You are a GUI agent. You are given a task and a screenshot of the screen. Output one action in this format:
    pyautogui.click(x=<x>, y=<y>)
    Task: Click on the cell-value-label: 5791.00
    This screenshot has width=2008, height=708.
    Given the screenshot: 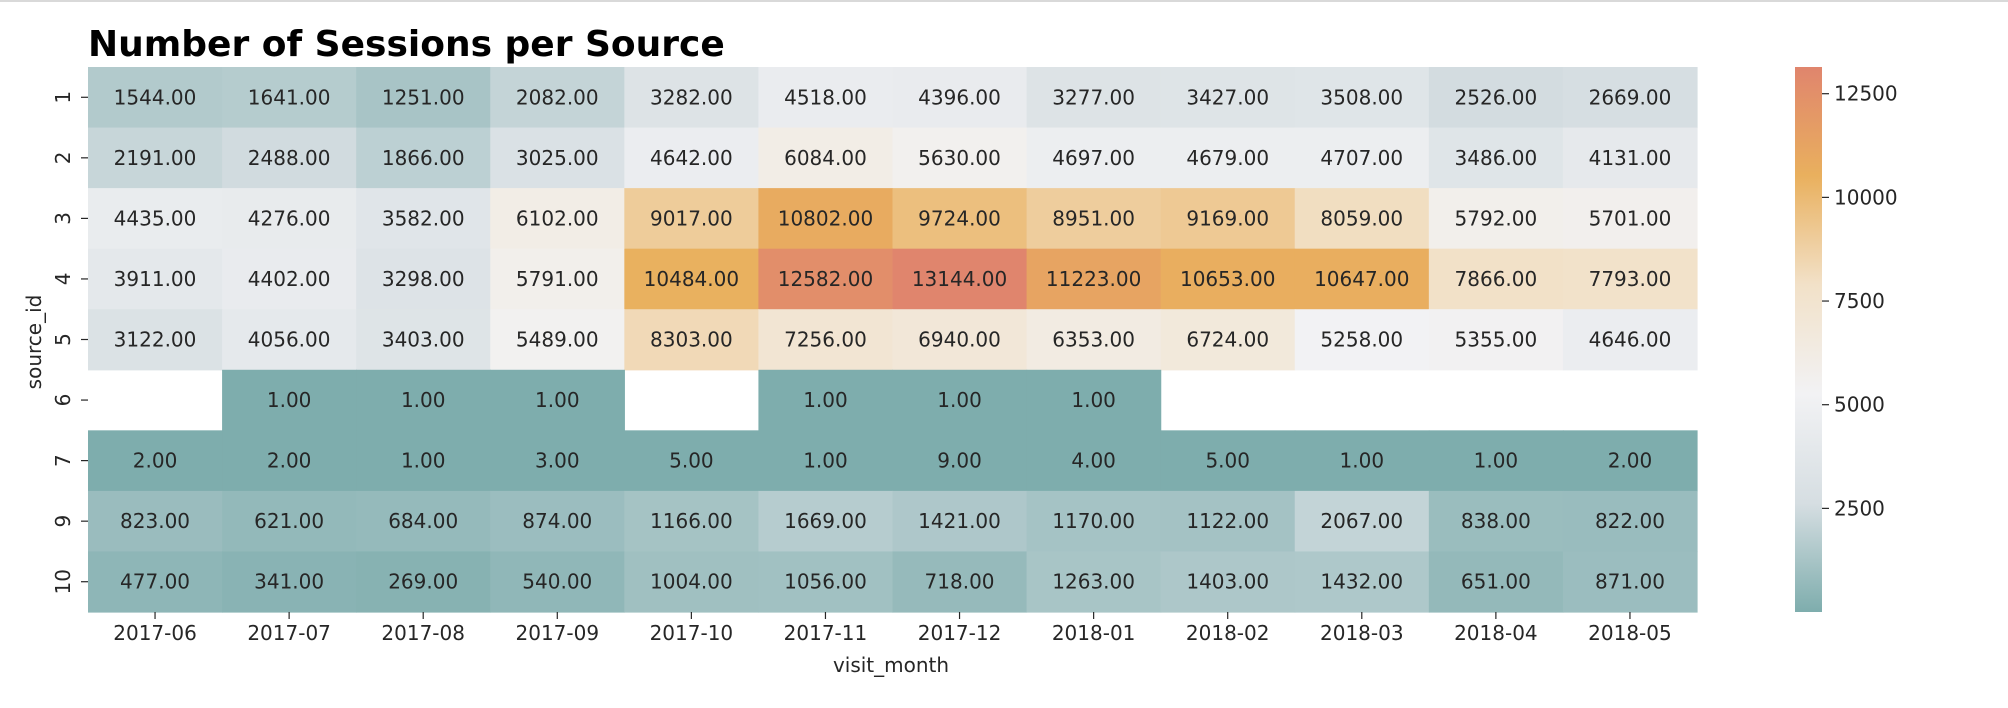 What is the action you would take?
    pyautogui.click(x=557, y=279)
    